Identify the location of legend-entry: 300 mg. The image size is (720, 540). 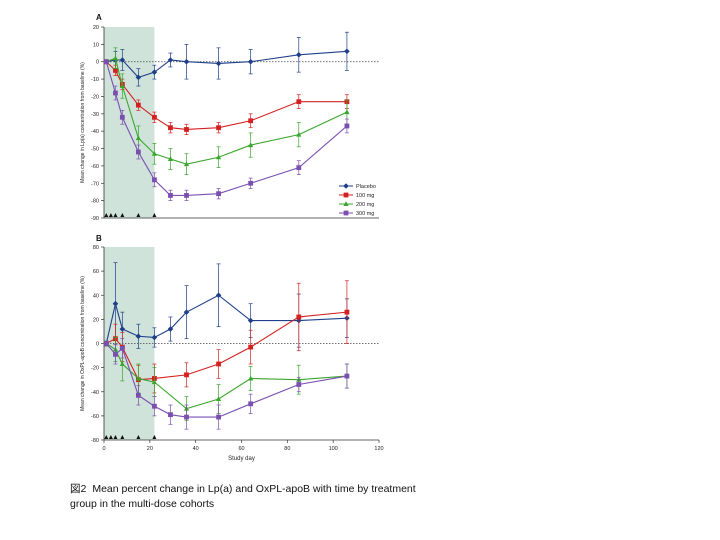
(365, 214).